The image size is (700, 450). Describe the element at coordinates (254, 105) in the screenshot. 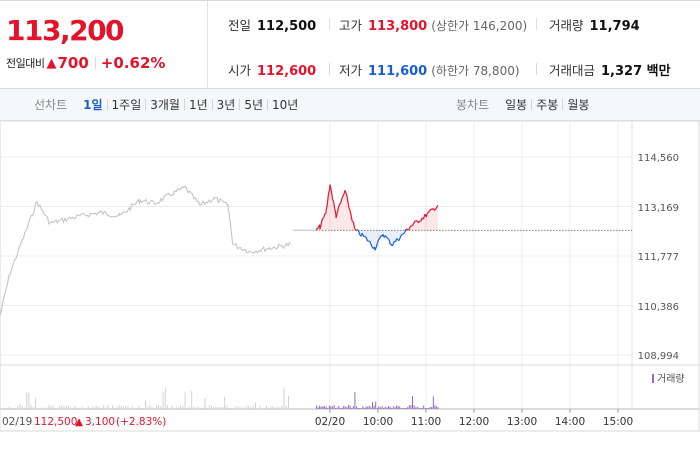

I see `period-5y: 5년` at that location.